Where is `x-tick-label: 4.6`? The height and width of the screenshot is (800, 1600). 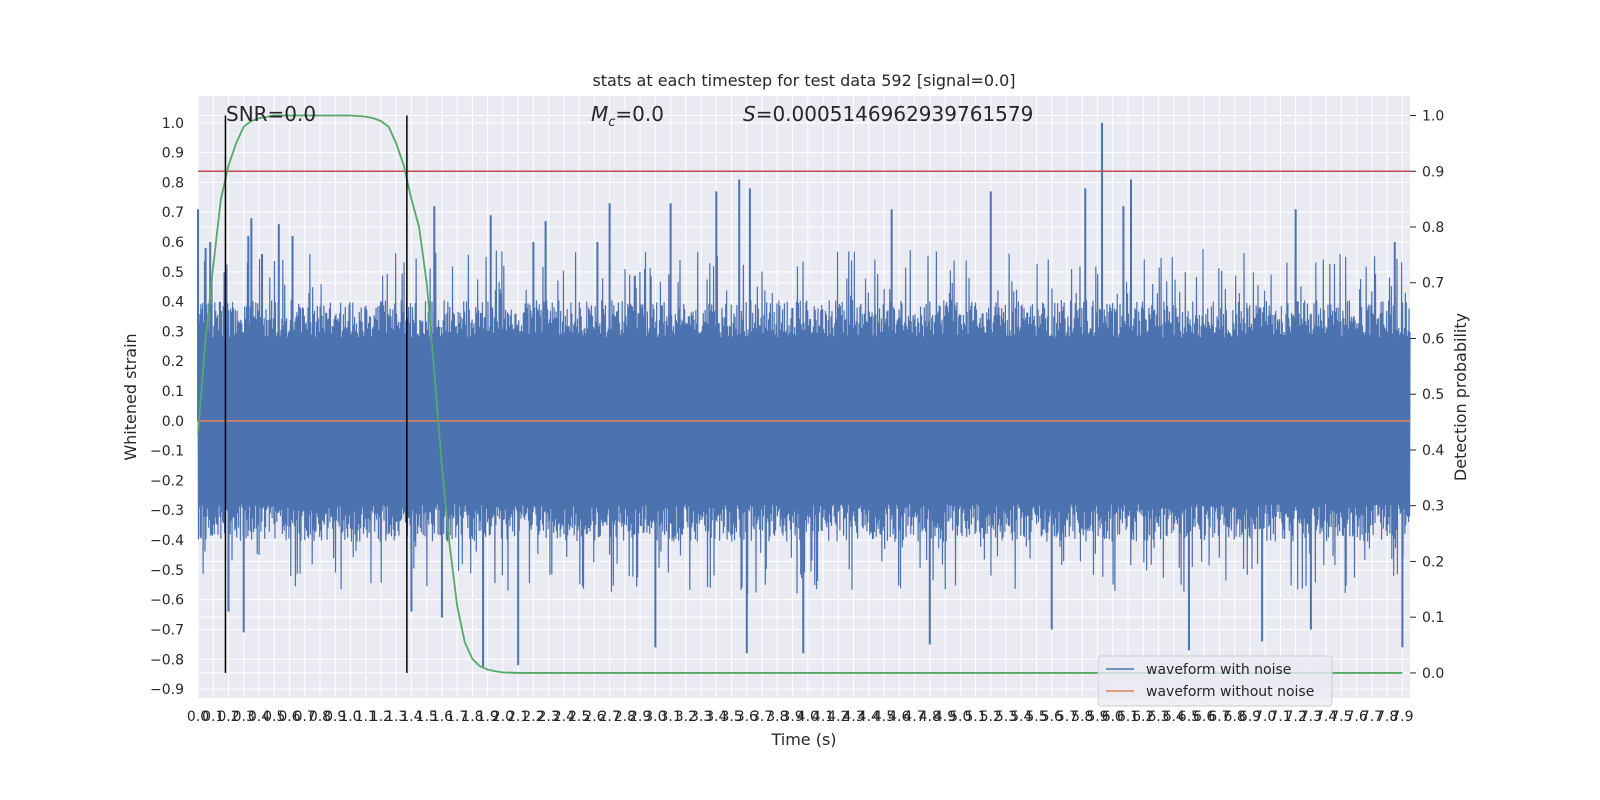 x-tick-label: 4.6 is located at coordinates (899, 717).